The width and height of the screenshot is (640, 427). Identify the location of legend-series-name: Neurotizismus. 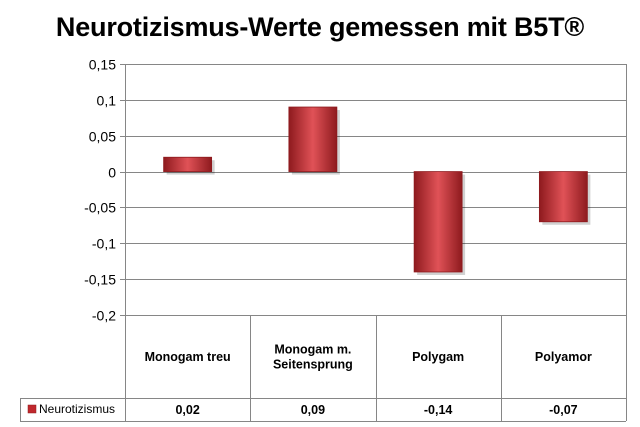
(77, 409).